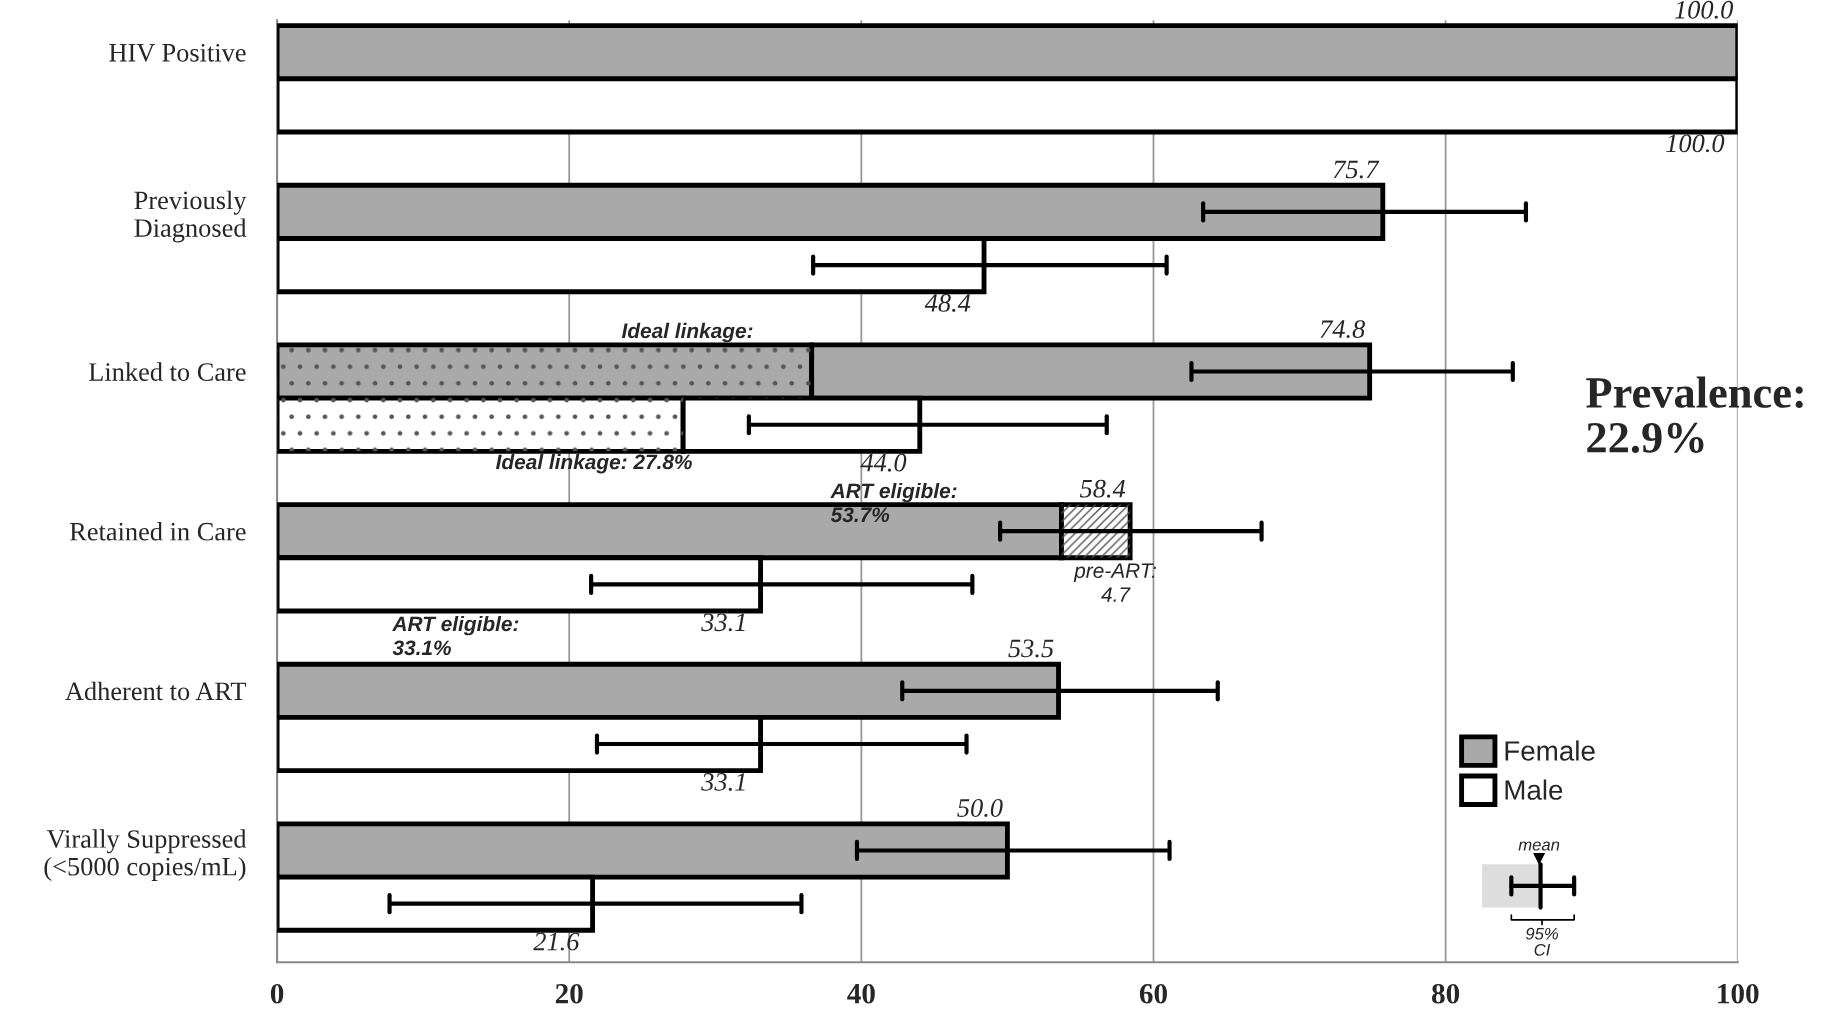 This screenshot has width=1835, height=1015. Describe the element at coordinates (277, 993) in the screenshot. I see `x-tick-label: 0` at that location.